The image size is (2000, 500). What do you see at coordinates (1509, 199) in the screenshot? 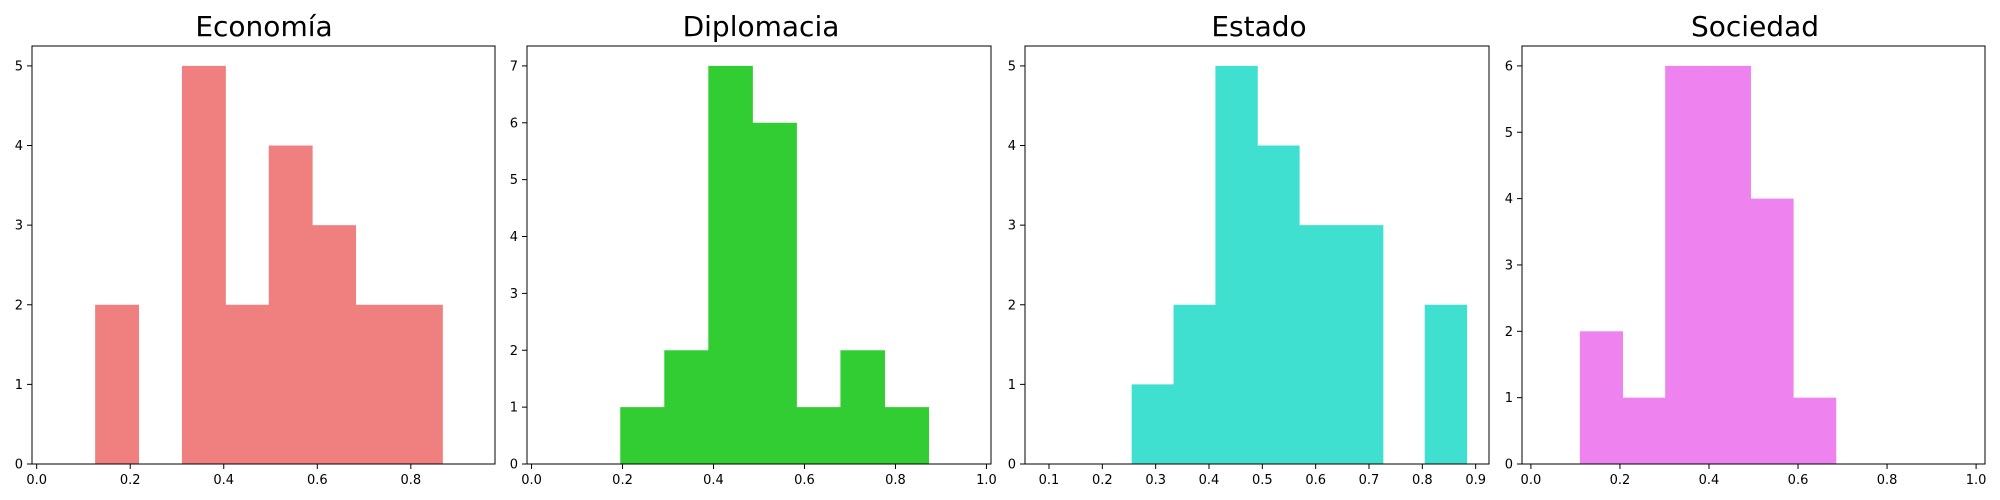
I see `y-tick-label-sociedad-4: 4` at bounding box center [1509, 199].